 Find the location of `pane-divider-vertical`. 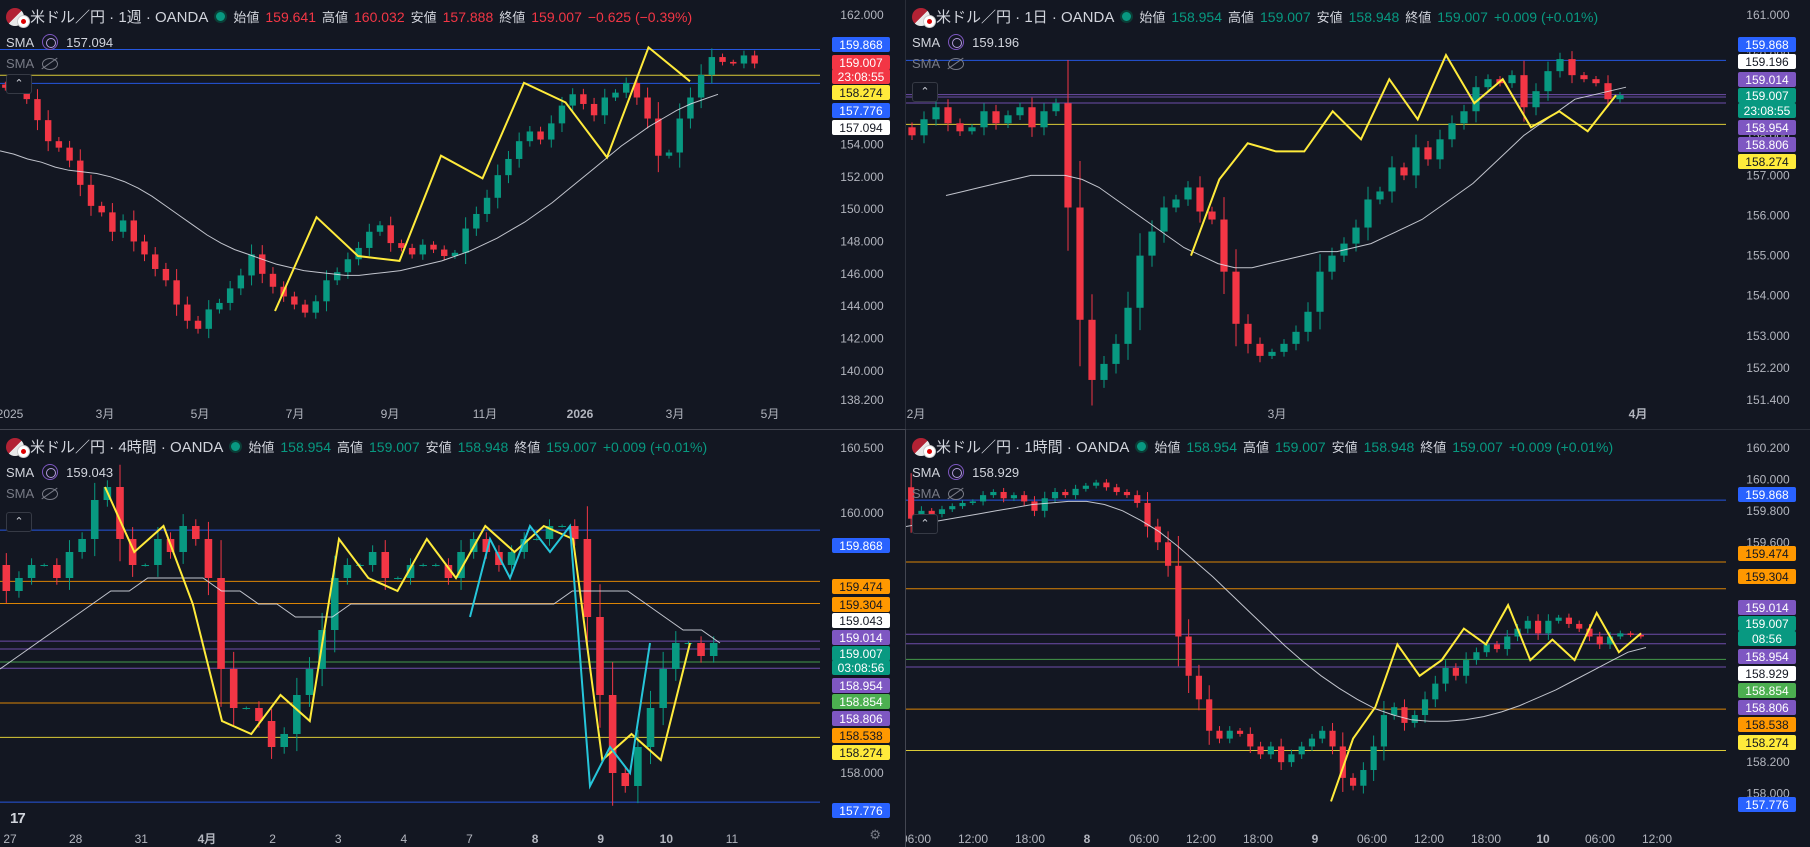

pane-divider-vertical is located at coordinates (905, 423).